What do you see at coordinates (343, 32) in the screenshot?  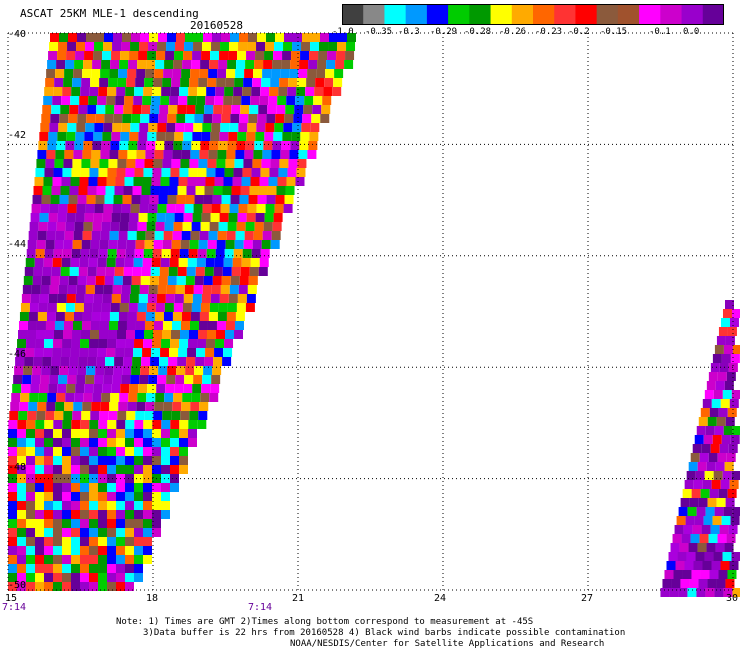 I see `colorbar-label: -1.0` at bounding box center [343, 32].